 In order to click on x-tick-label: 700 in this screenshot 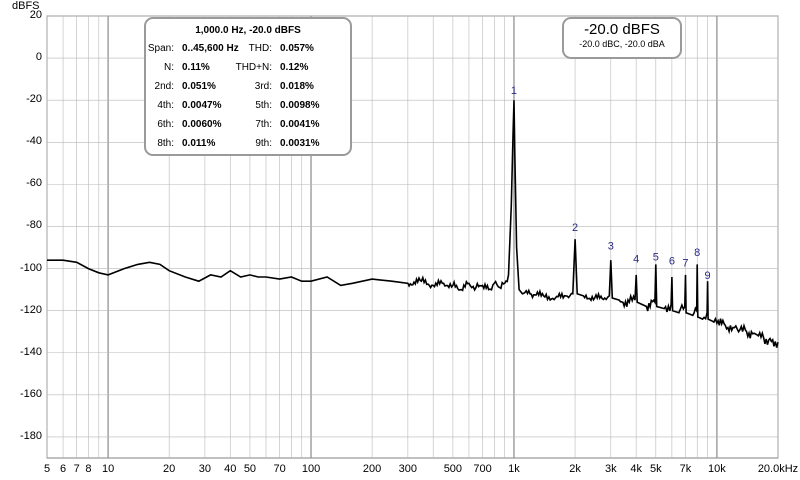, I will do `click(482, 469)`.